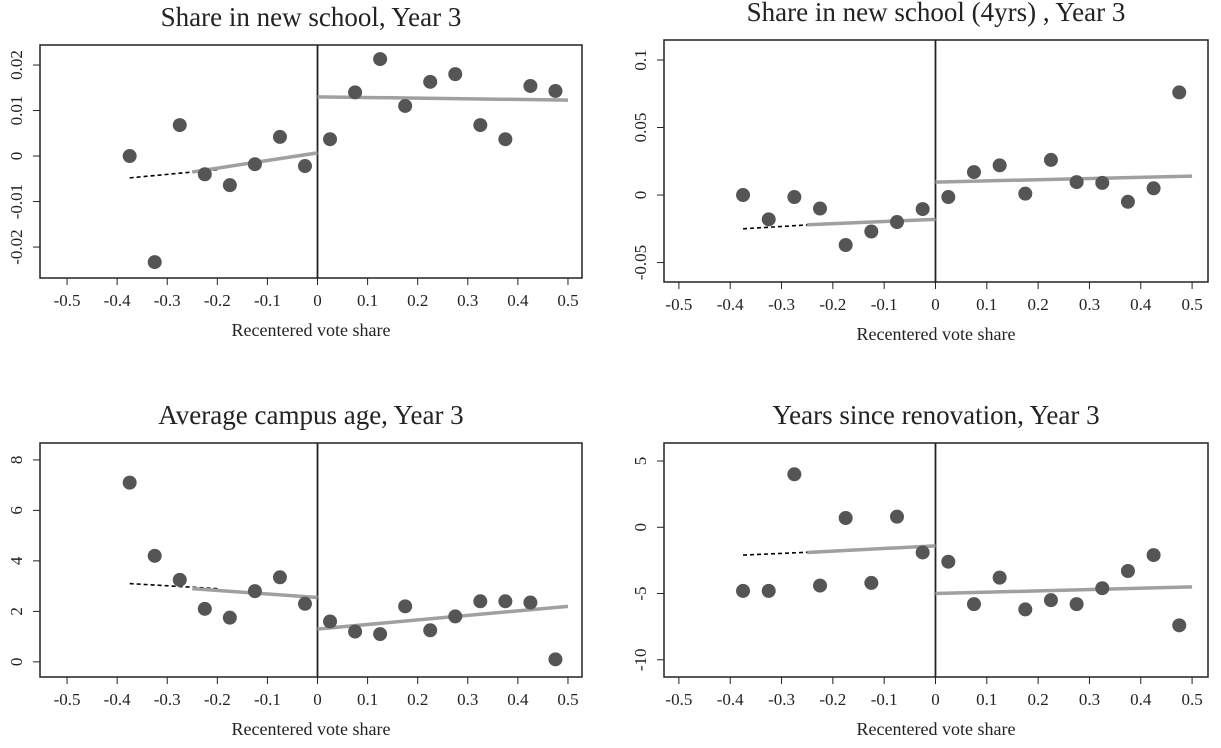 The height and width of the screenshot is (748, 1221). Describe the element at coordinates (16, 65) in the screenshot. I see `y-tick-label: 0.02` at that location.